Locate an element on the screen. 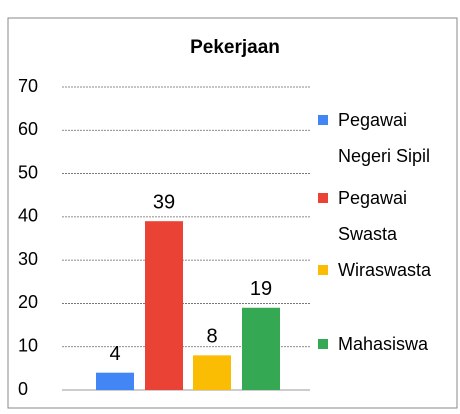 Image resolution: width=460 pixels, height=414 pixels. y-tick-label: 50 is located at coordinates (28, 172).